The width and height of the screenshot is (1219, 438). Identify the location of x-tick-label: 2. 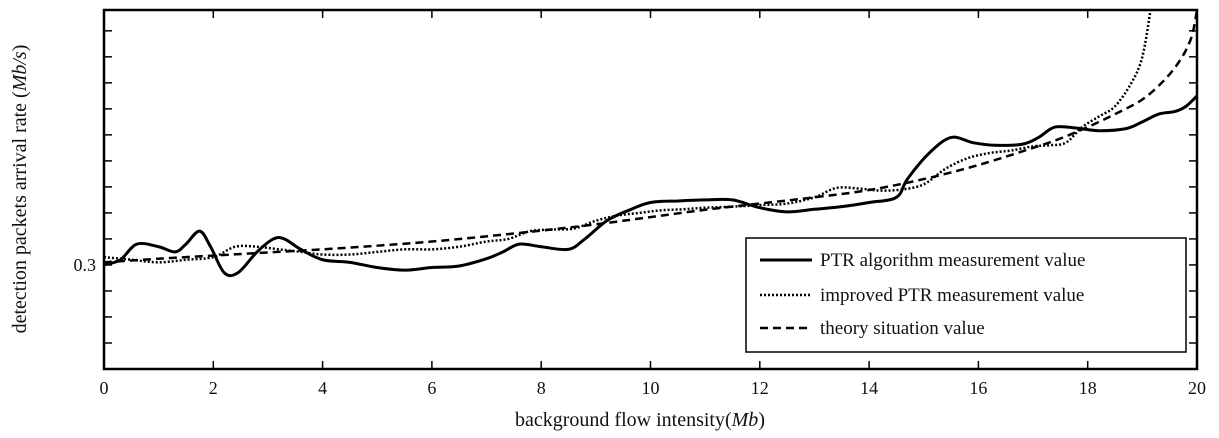
(213, 388).